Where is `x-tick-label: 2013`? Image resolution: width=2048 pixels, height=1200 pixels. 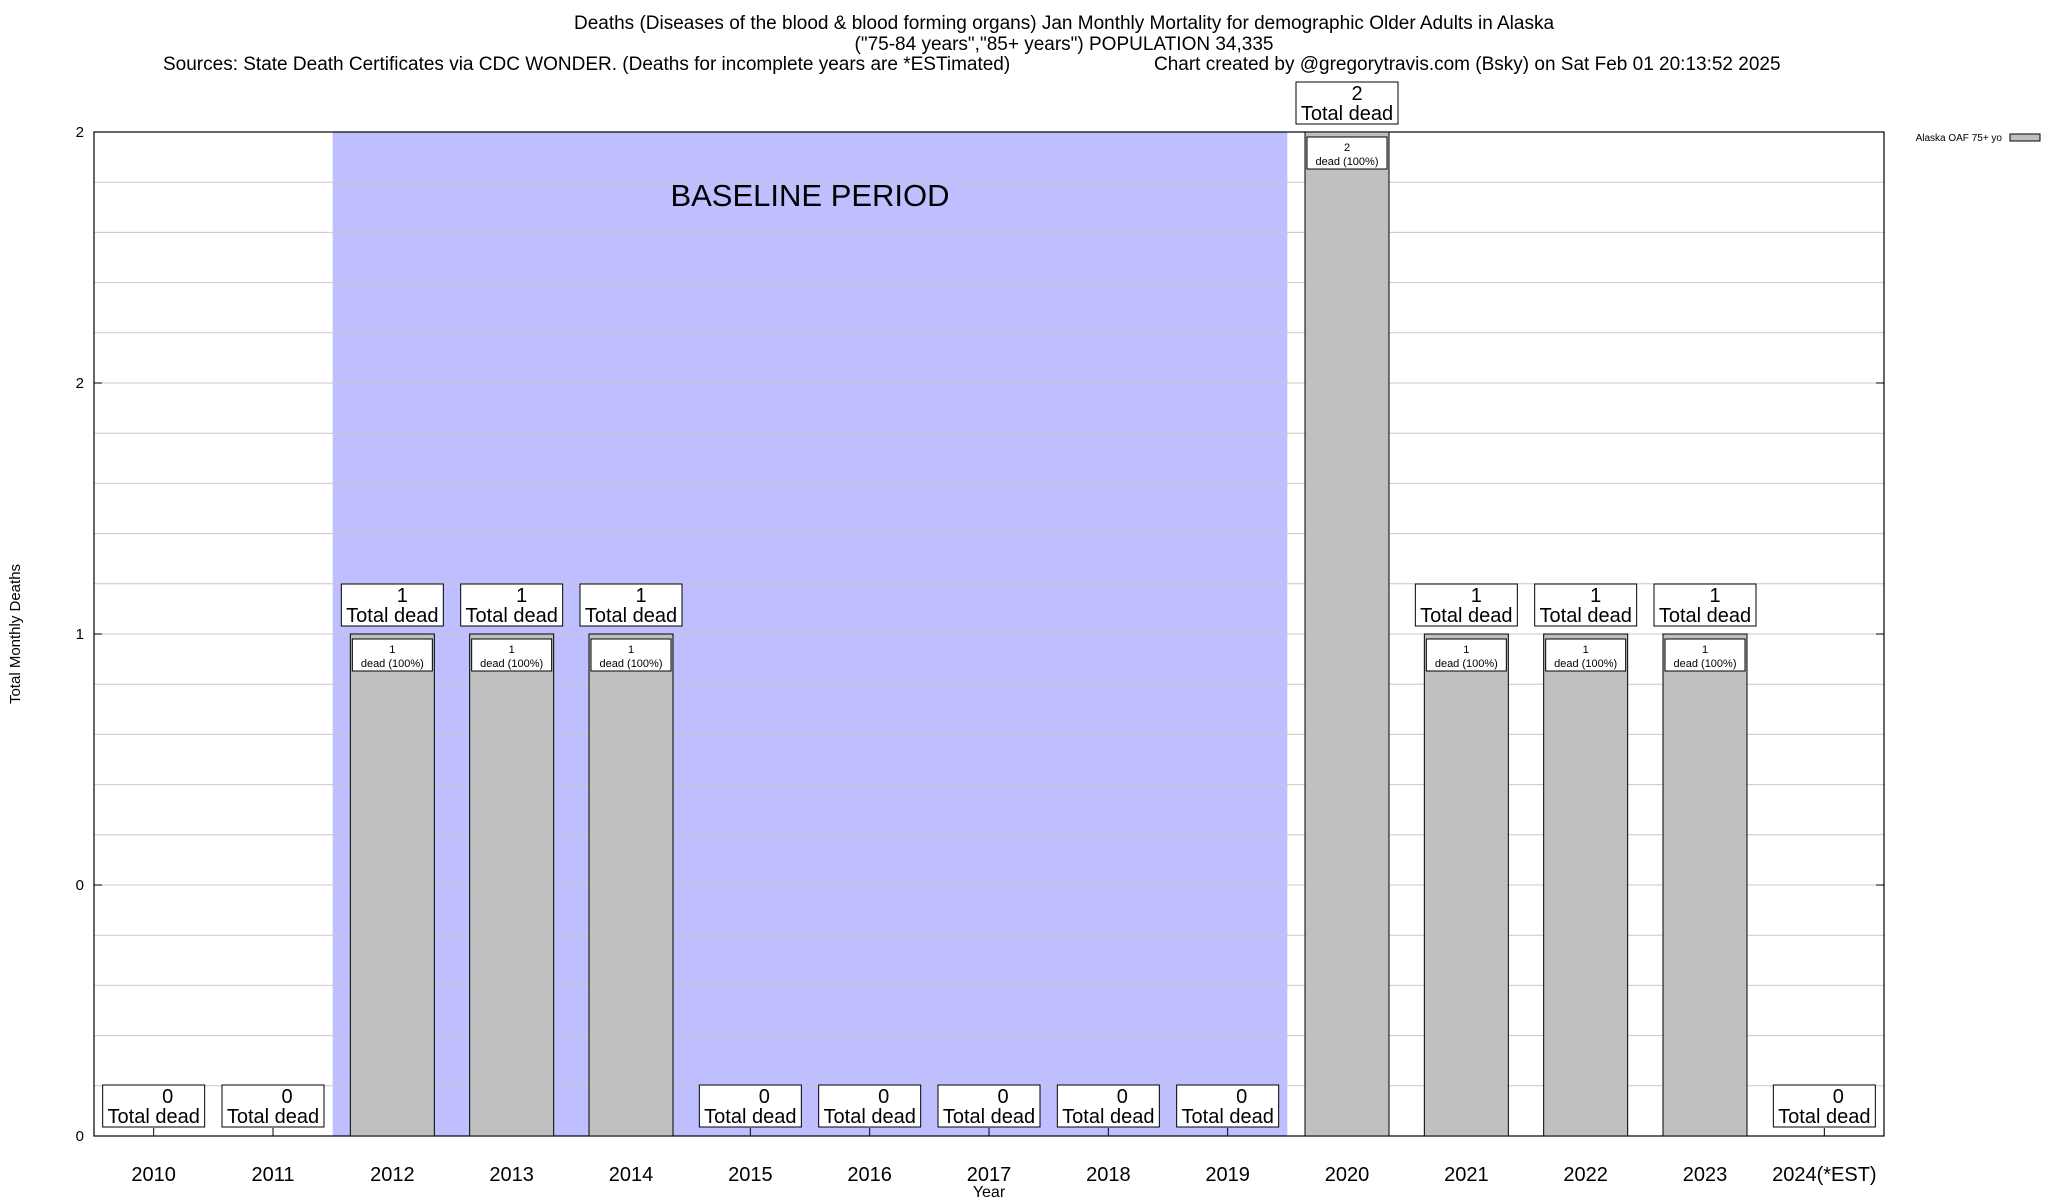
x-tick-label: 2013 is located at coordinates (511, 1175).